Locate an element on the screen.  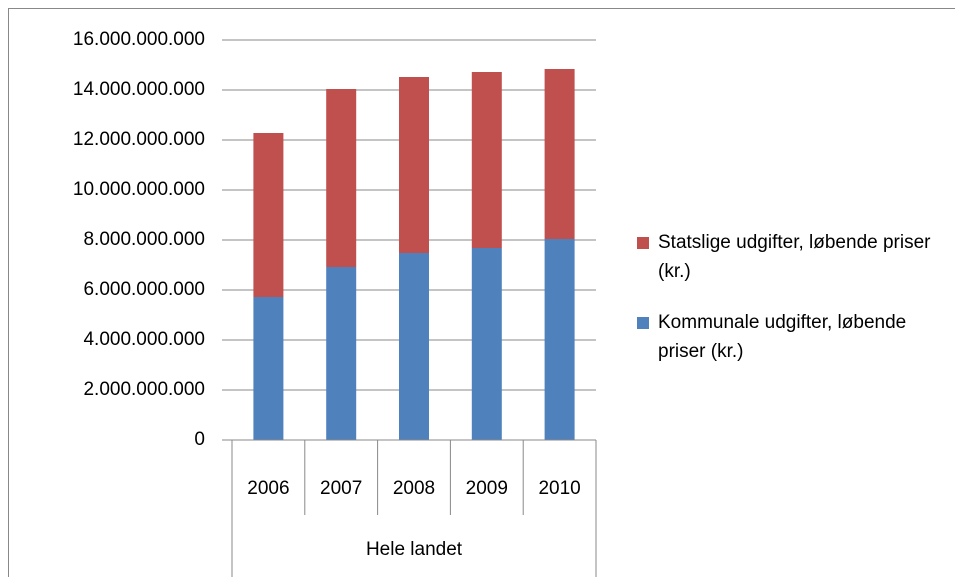
y-tick-label: 6.000.000.000 is located at coordinates (144, 289).